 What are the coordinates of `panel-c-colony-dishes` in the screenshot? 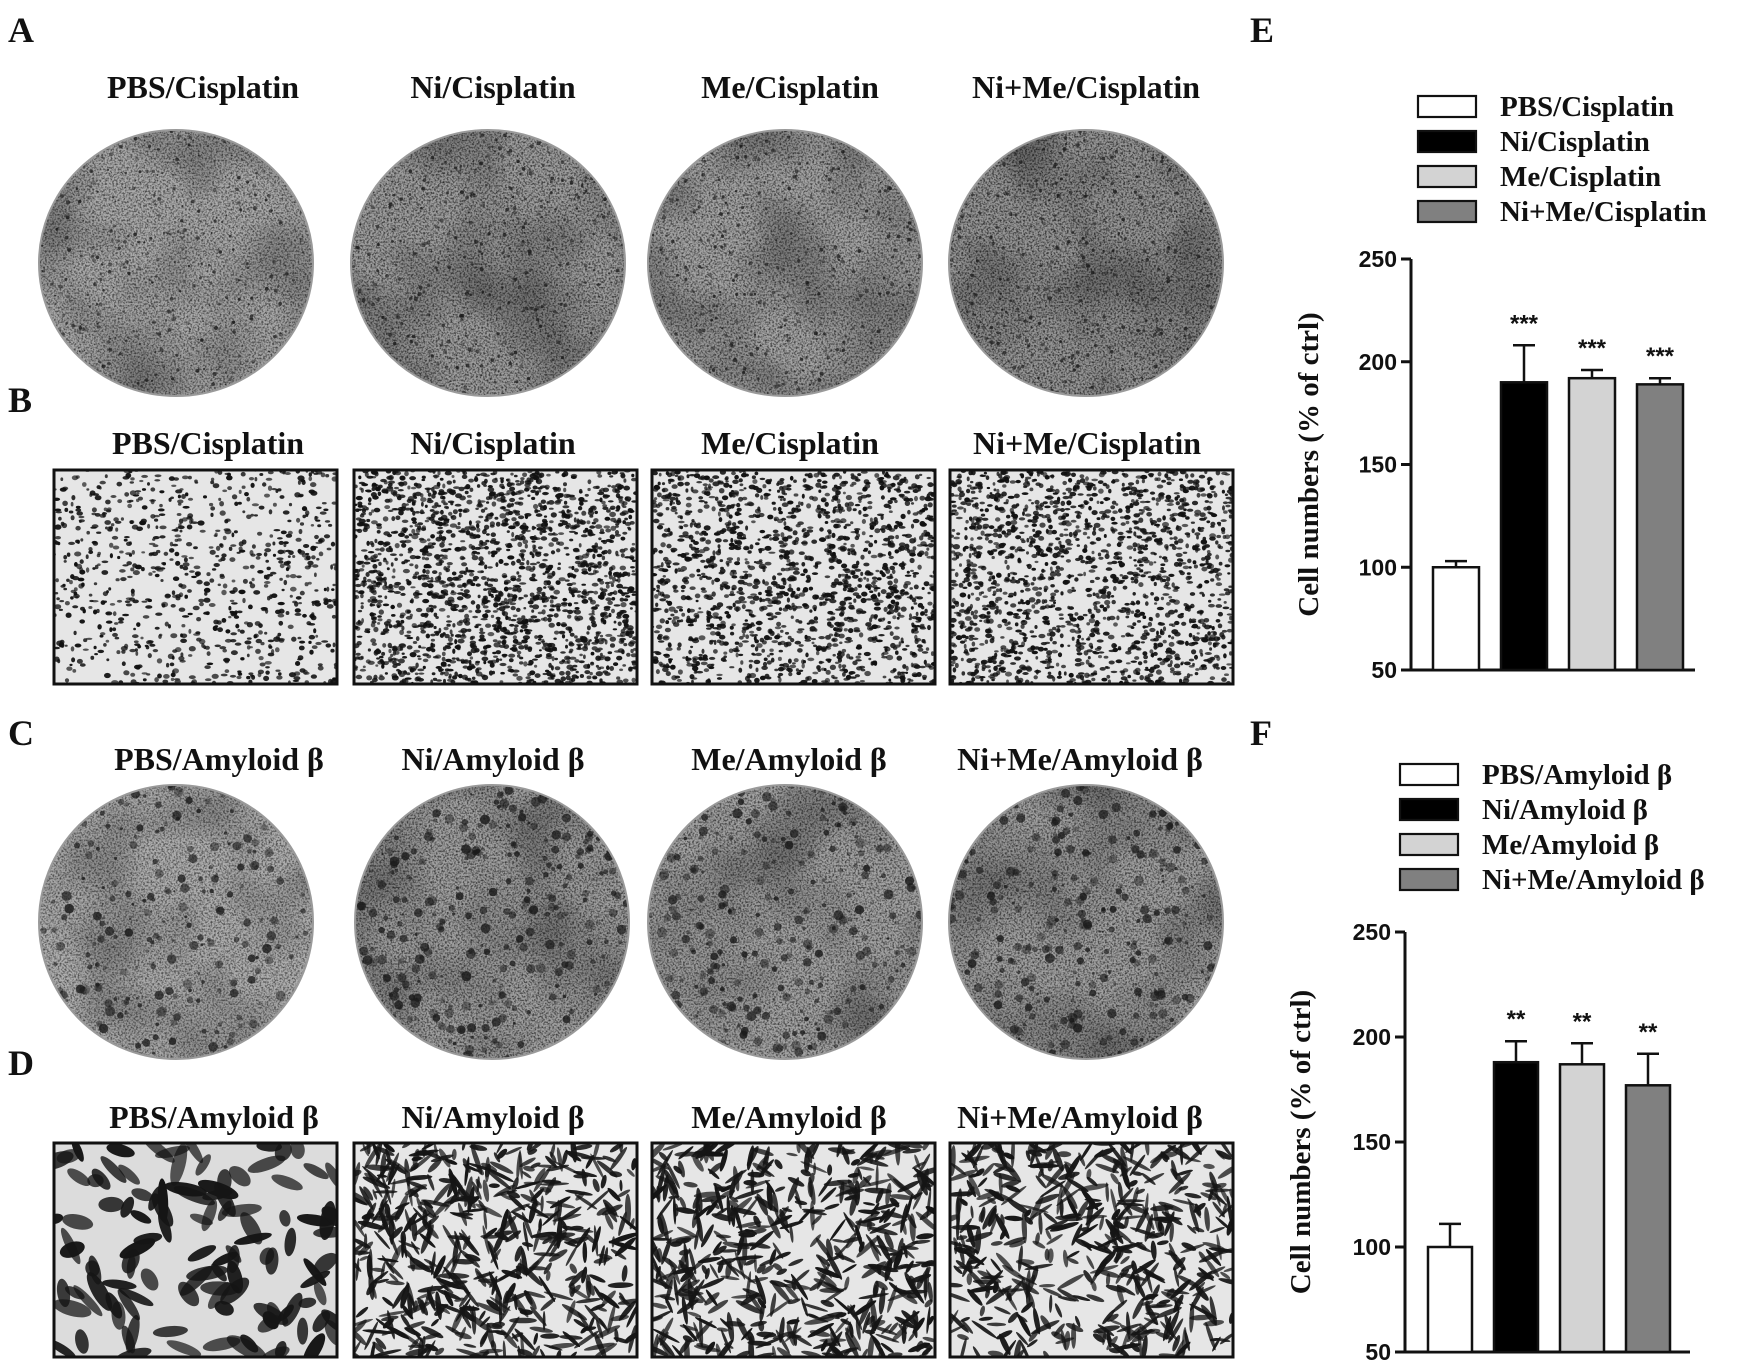 It's located at (631, 922).